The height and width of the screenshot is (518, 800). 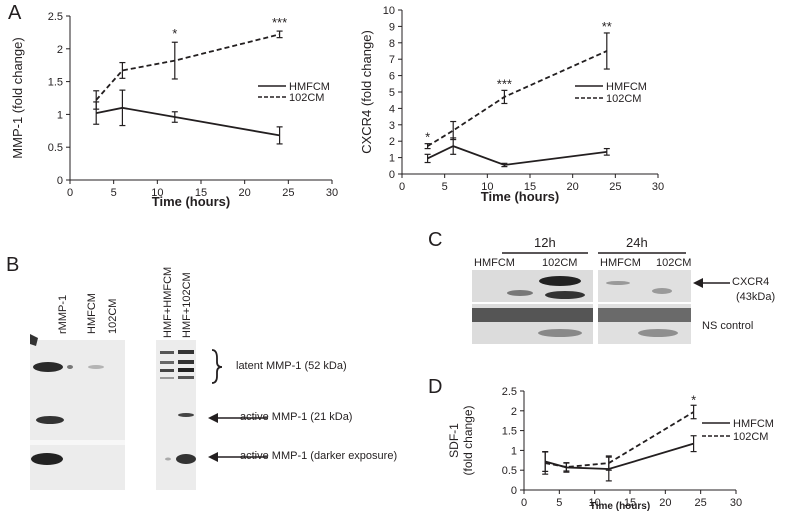 What do you see at coordinates (114, 193) in the screenshot?
I see `mmp1-x-tick-label: 5` at bounding box center [114, 193].